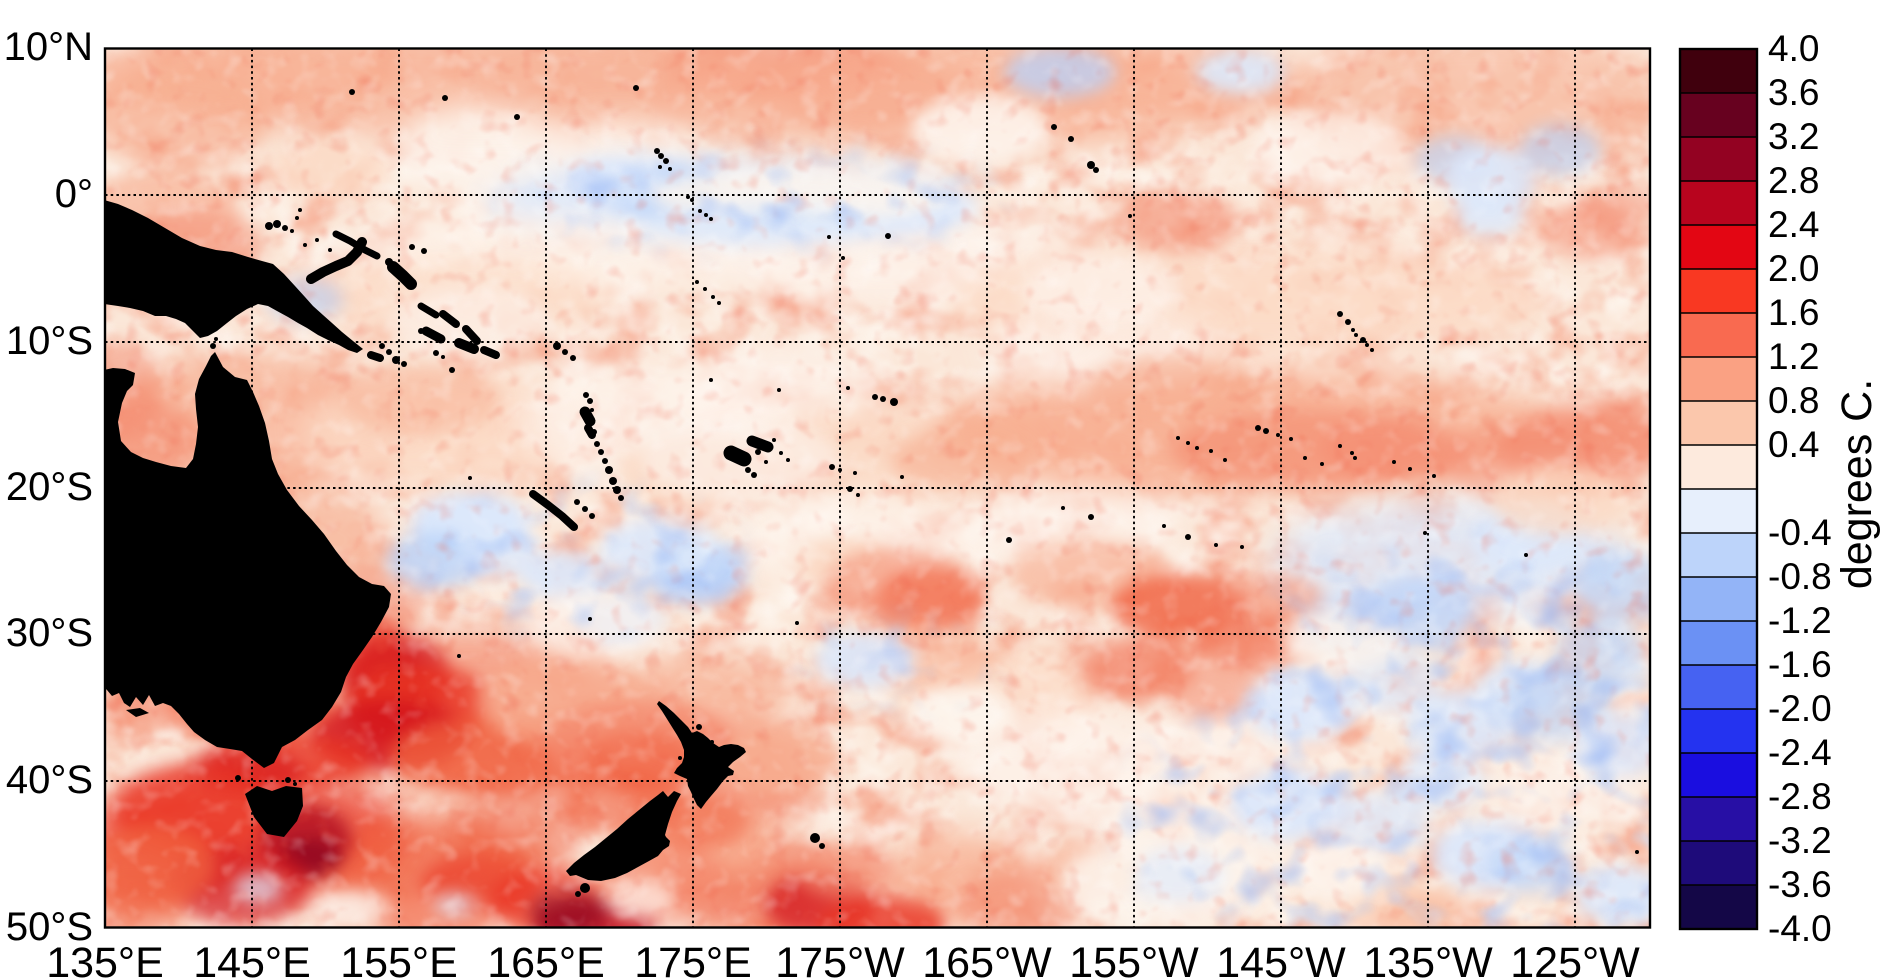  What do you see at coordinates (49, 927) in the screenshot?
I see `svg-text: 50°S` at bounding box center [49, 927].